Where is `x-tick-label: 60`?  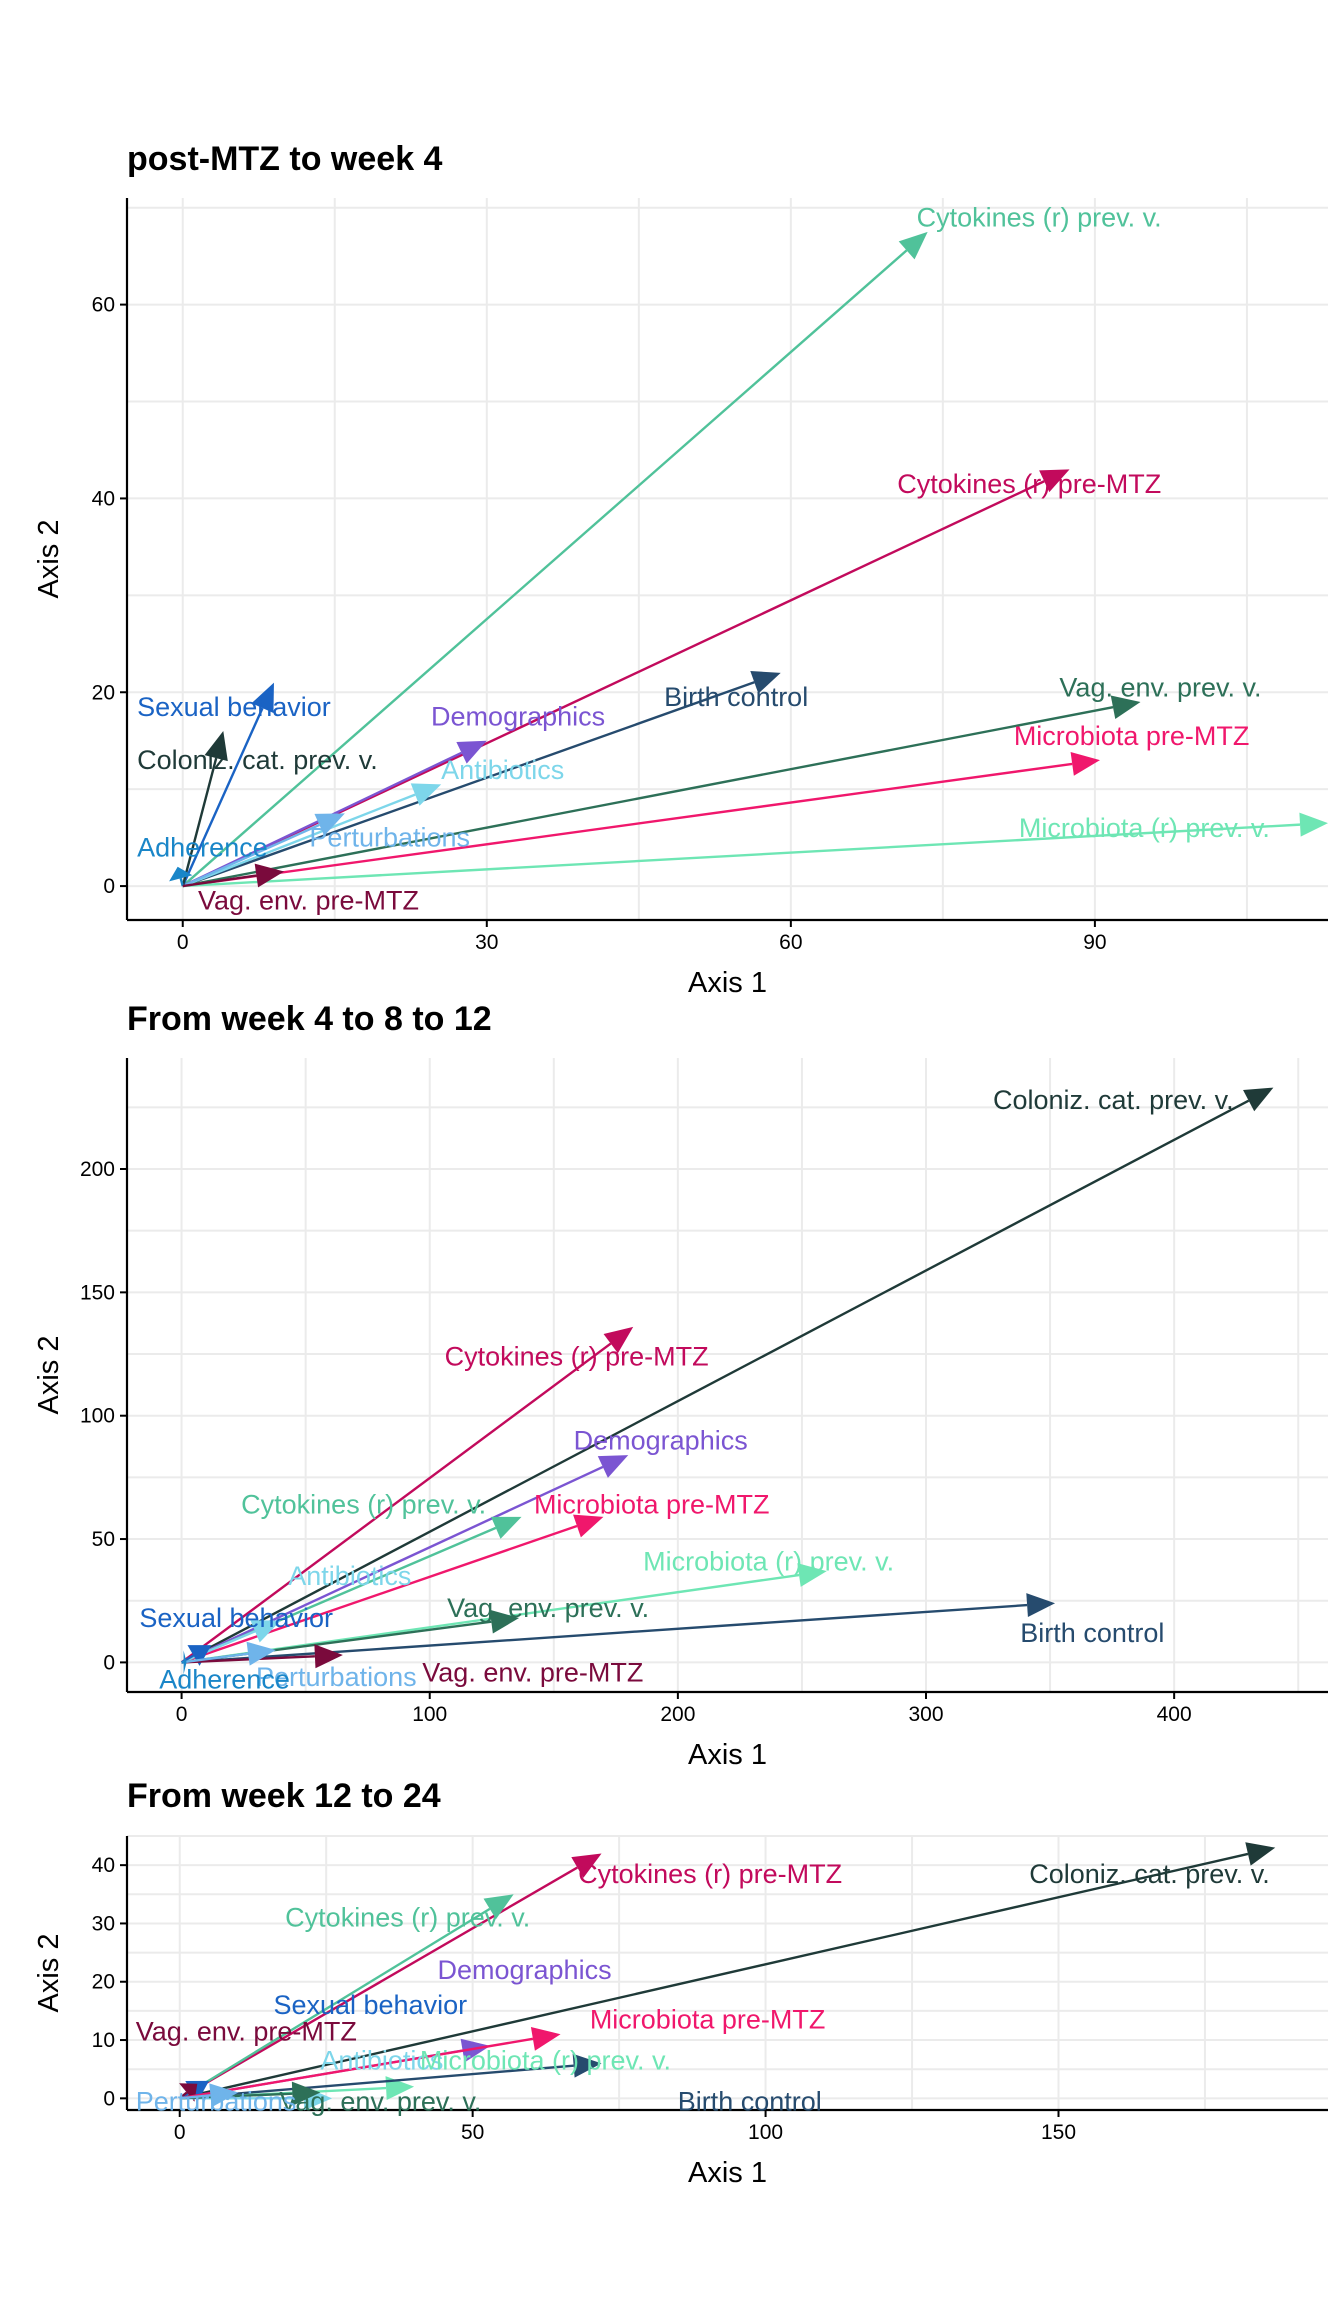
x-tick-label: 60 is located at coordinates (790, 942).